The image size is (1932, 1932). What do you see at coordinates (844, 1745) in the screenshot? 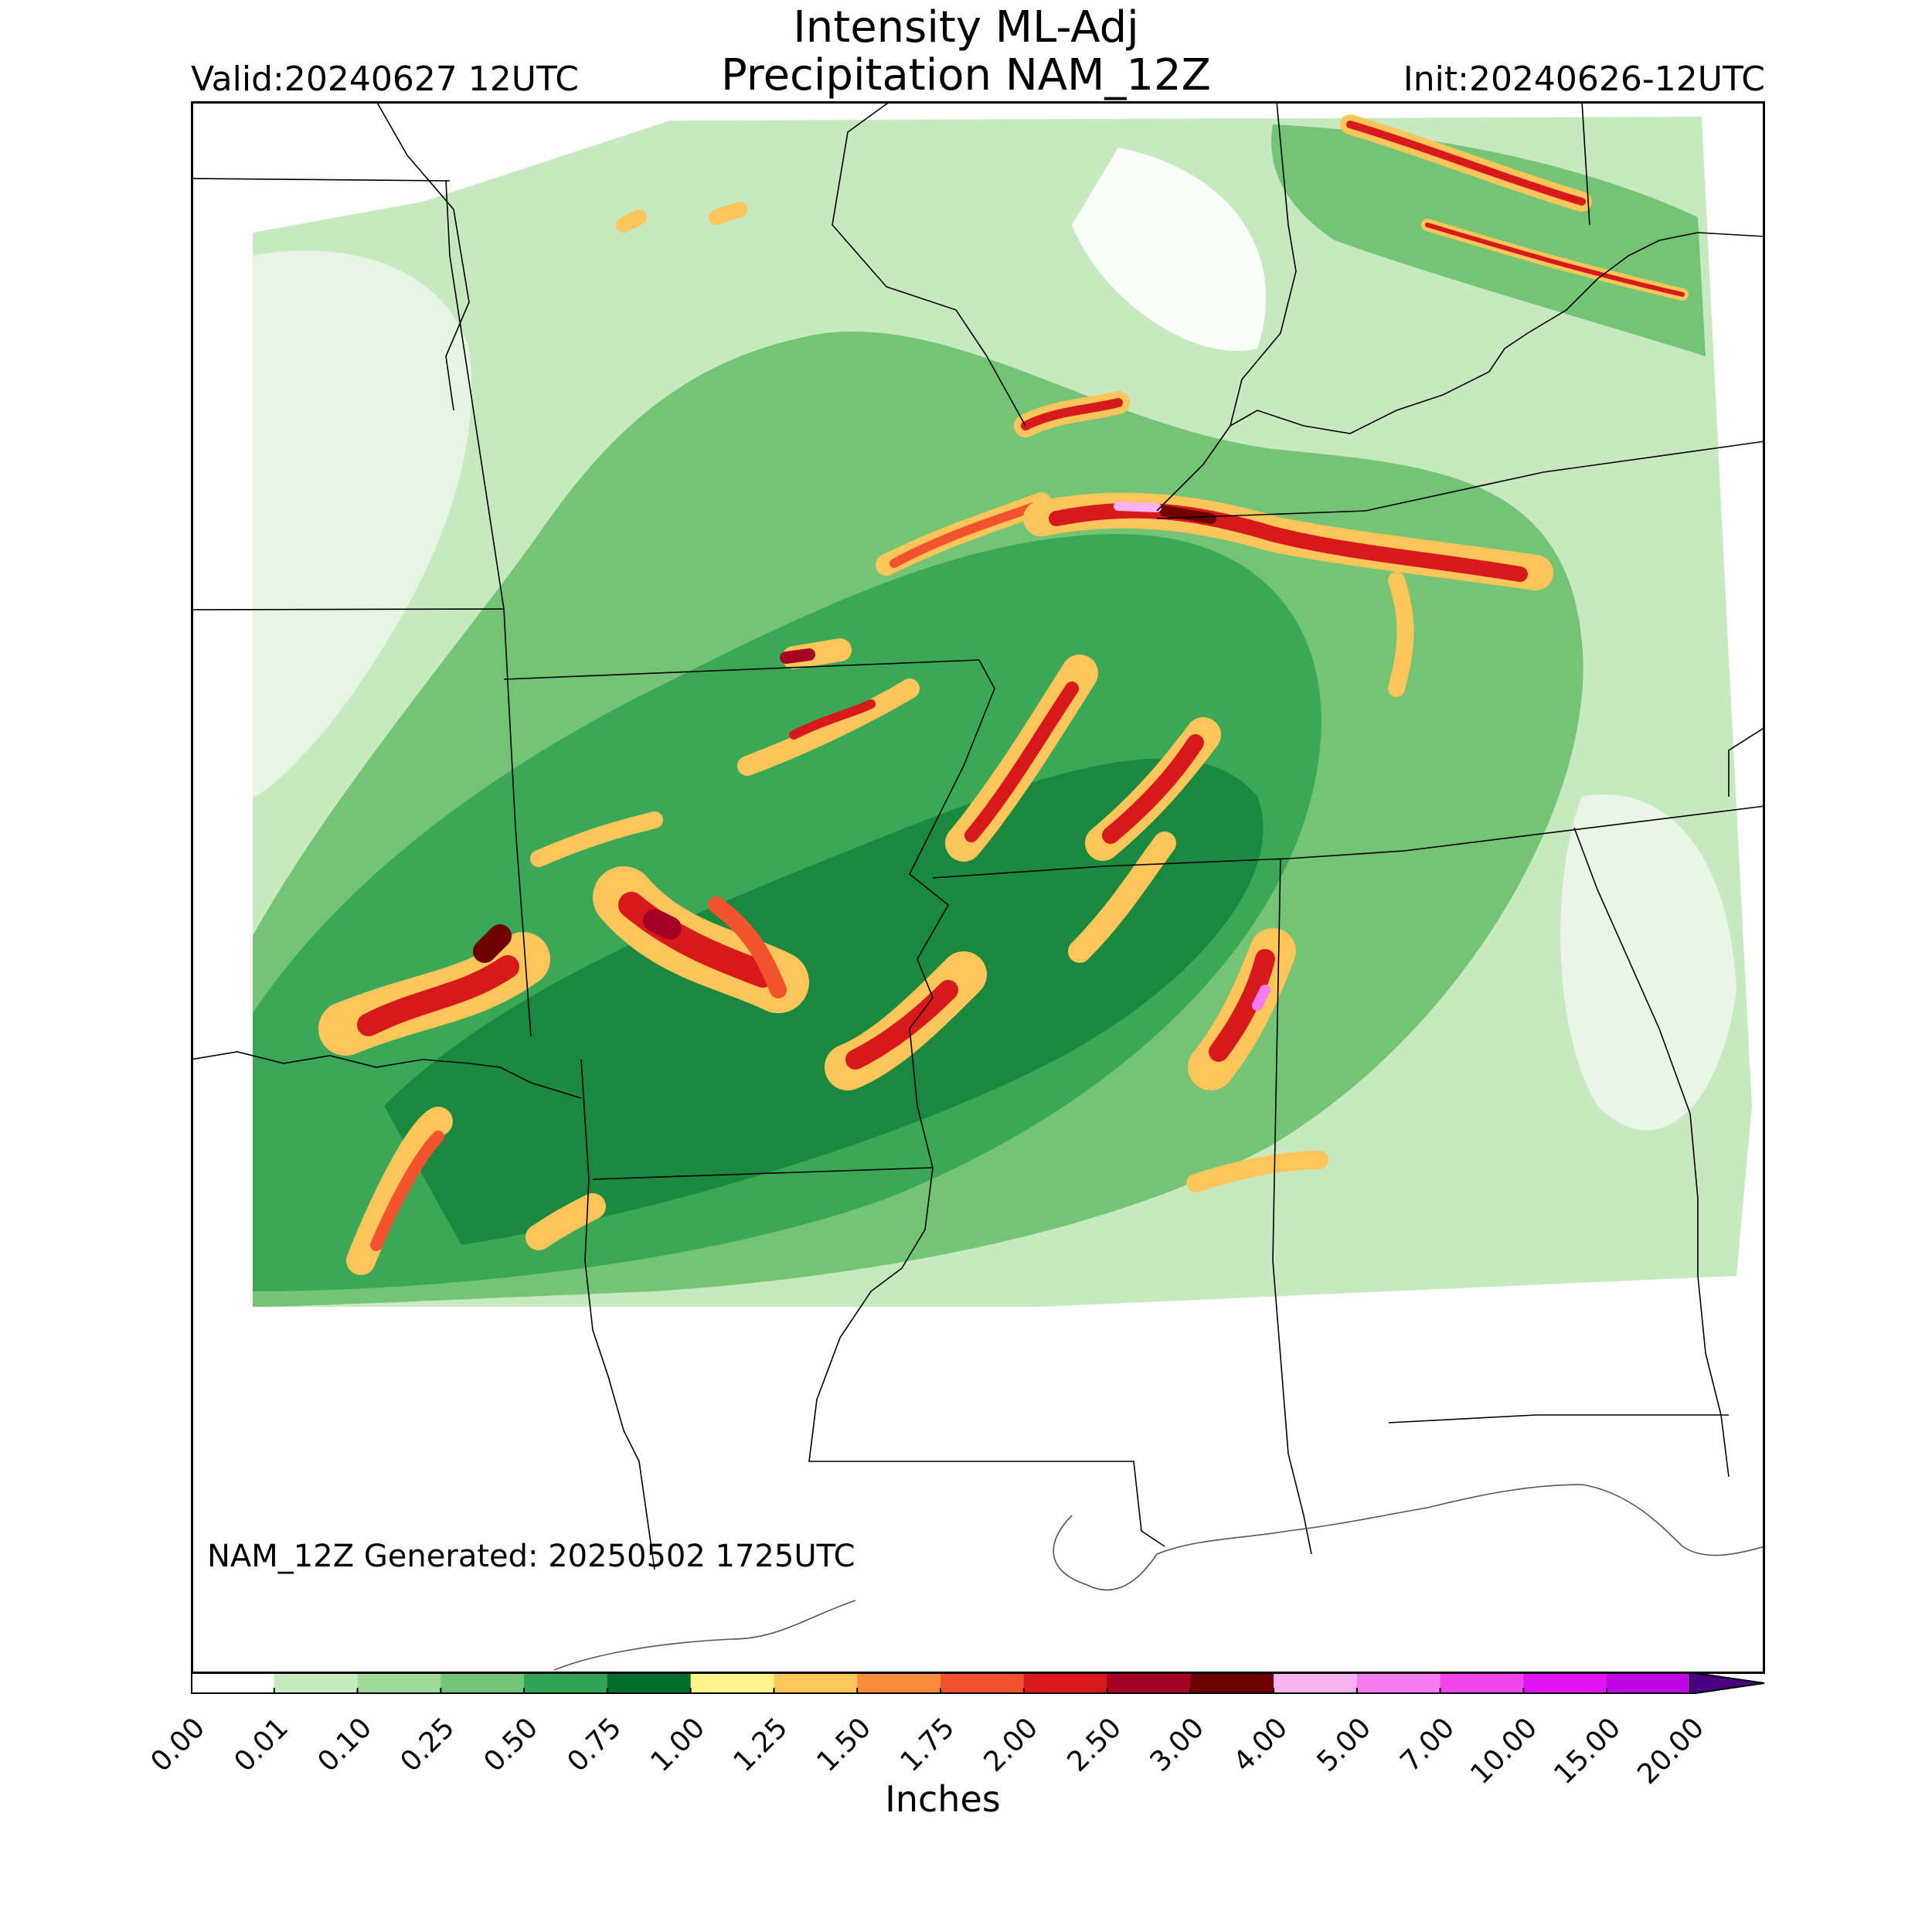
I see `colorbar-tick-label: 1.50` at bounding box center [844, 1745].